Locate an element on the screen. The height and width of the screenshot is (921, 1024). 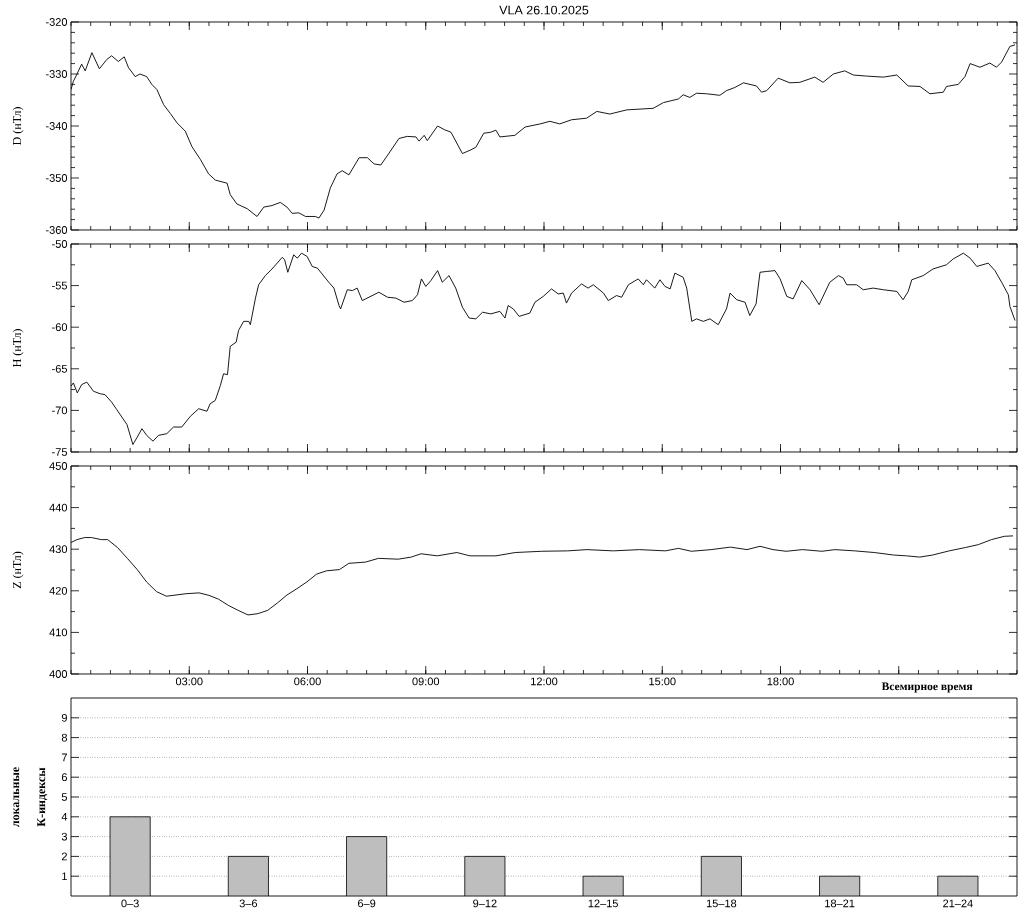
y-tick-label: 1 is located at coordinates (64, 876).